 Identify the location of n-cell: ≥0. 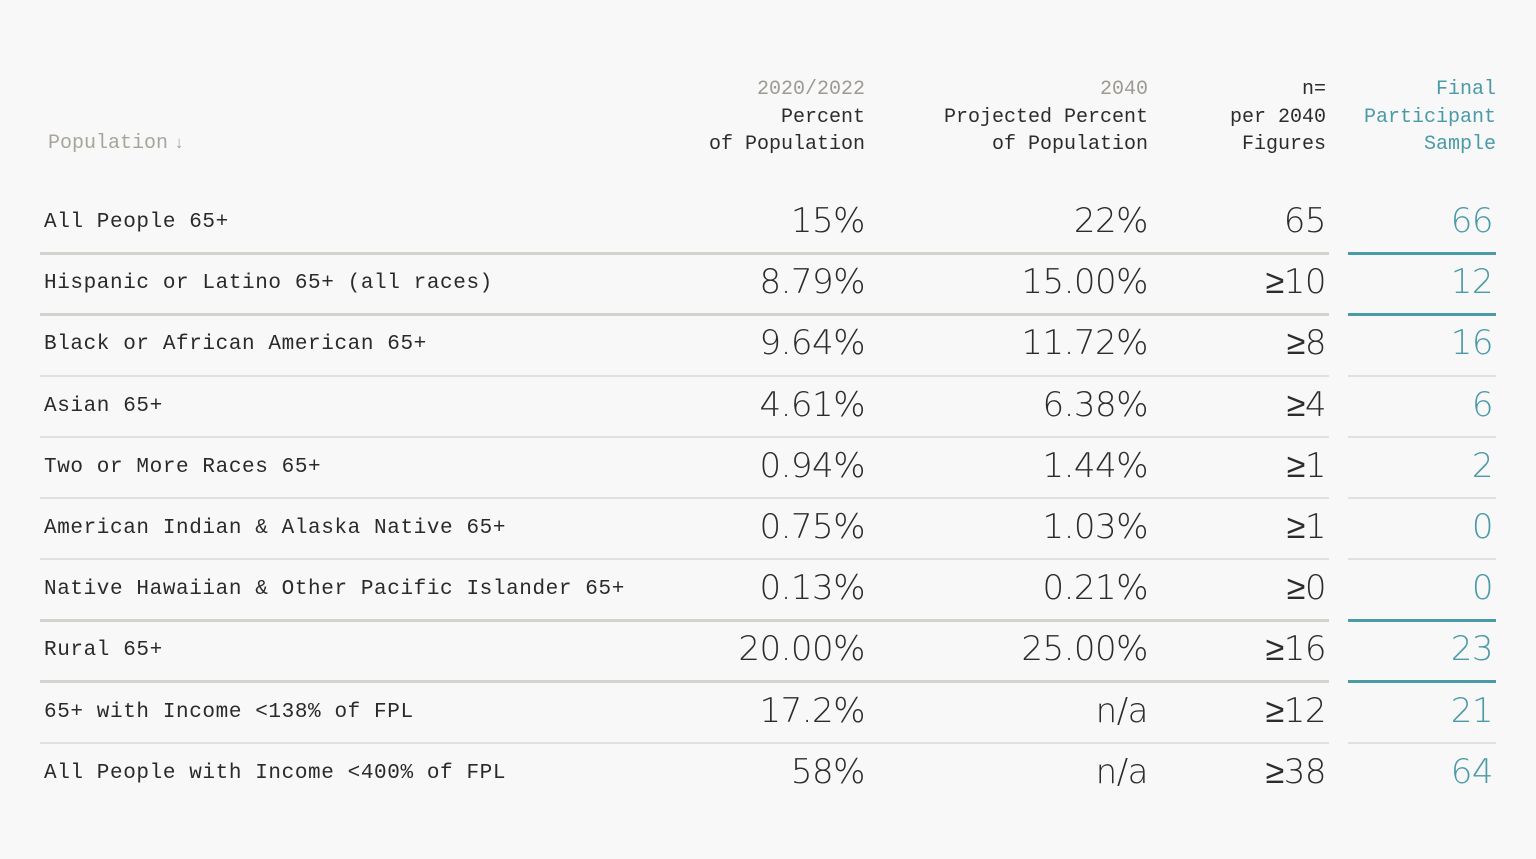
(1306, 588).